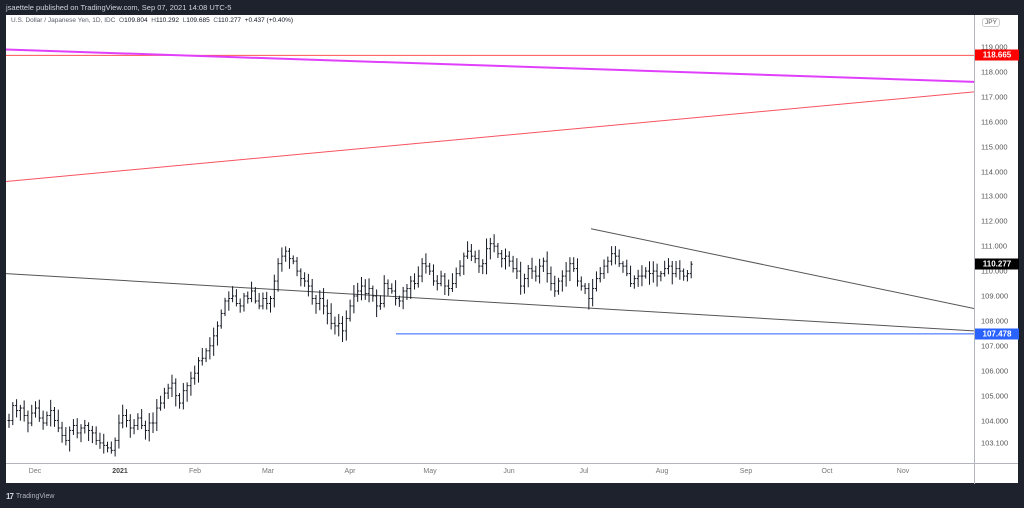 The width and height of the screenshot is (1024, 508). Describe the element at coordinates (995, 443) in the screenshot. I see `price-tick-label: 103.100` at that location.